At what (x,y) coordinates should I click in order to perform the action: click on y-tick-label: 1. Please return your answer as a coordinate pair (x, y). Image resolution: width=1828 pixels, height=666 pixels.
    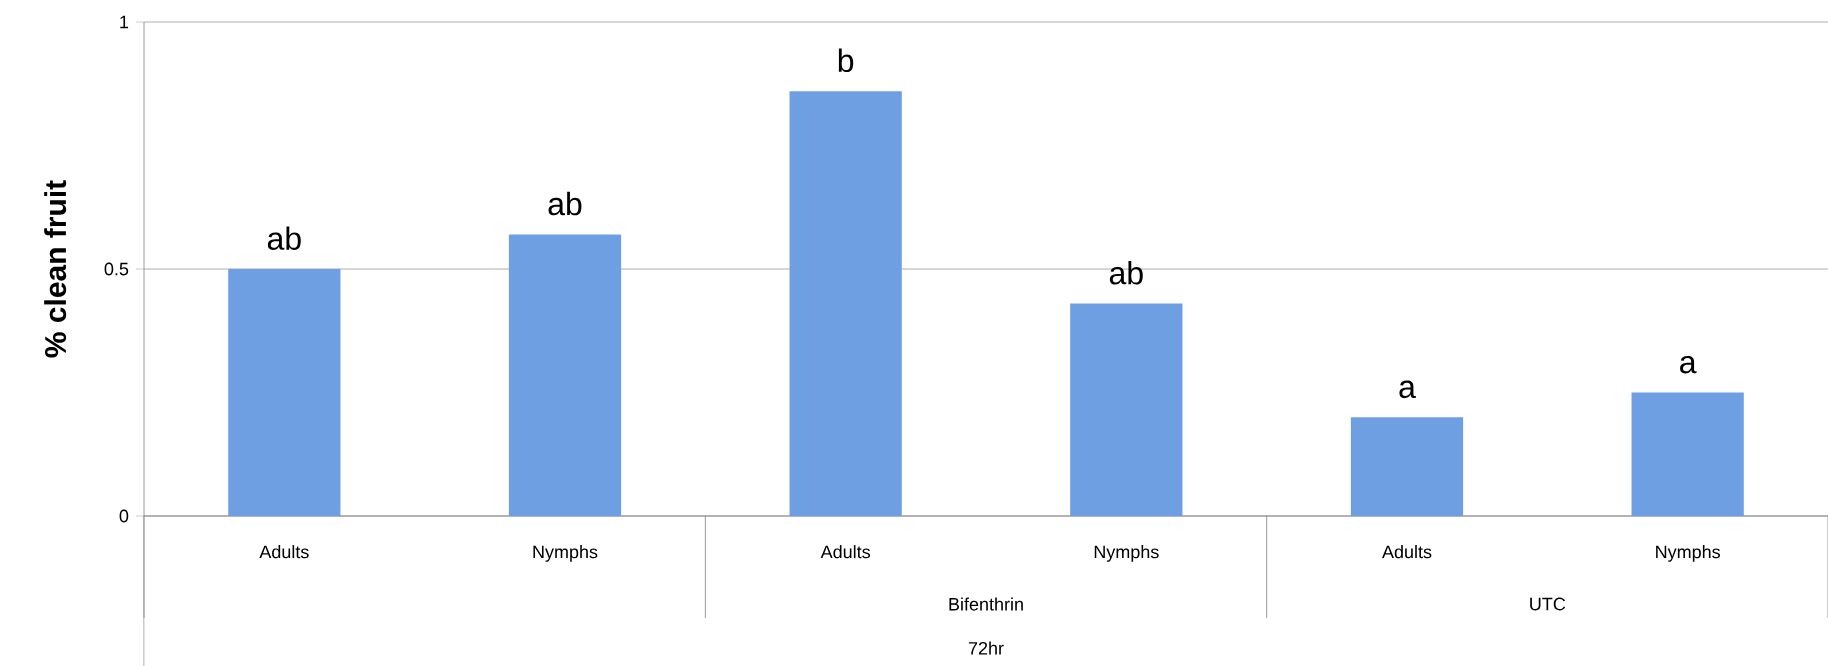
    Looking at the image, I should click on (124, 22).